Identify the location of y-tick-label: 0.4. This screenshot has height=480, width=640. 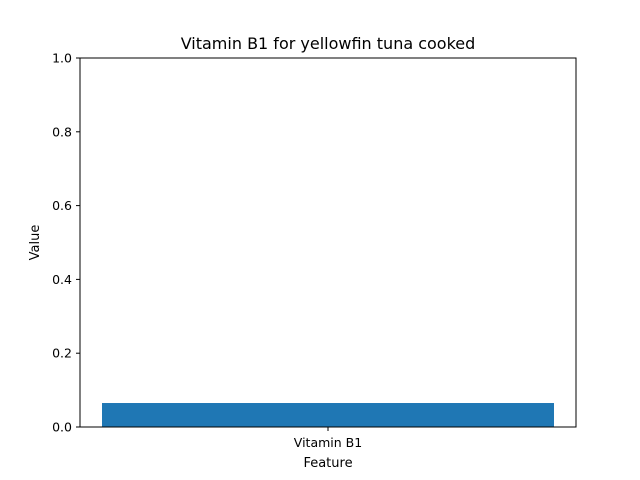
(62, 279).